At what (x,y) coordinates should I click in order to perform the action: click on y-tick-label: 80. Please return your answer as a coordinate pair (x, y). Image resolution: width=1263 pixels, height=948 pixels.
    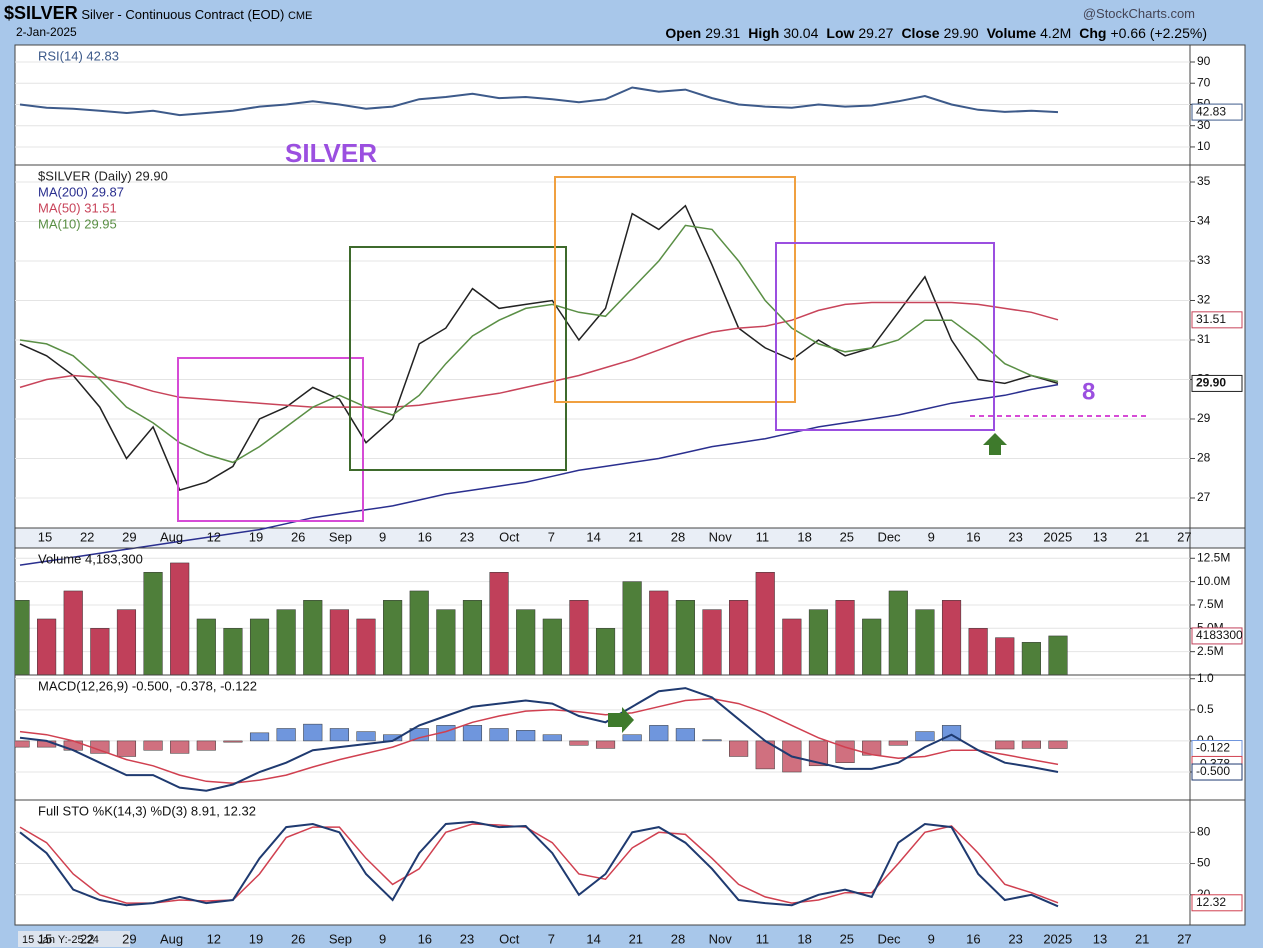
    Looking at the image, I should click on (1204, 831).